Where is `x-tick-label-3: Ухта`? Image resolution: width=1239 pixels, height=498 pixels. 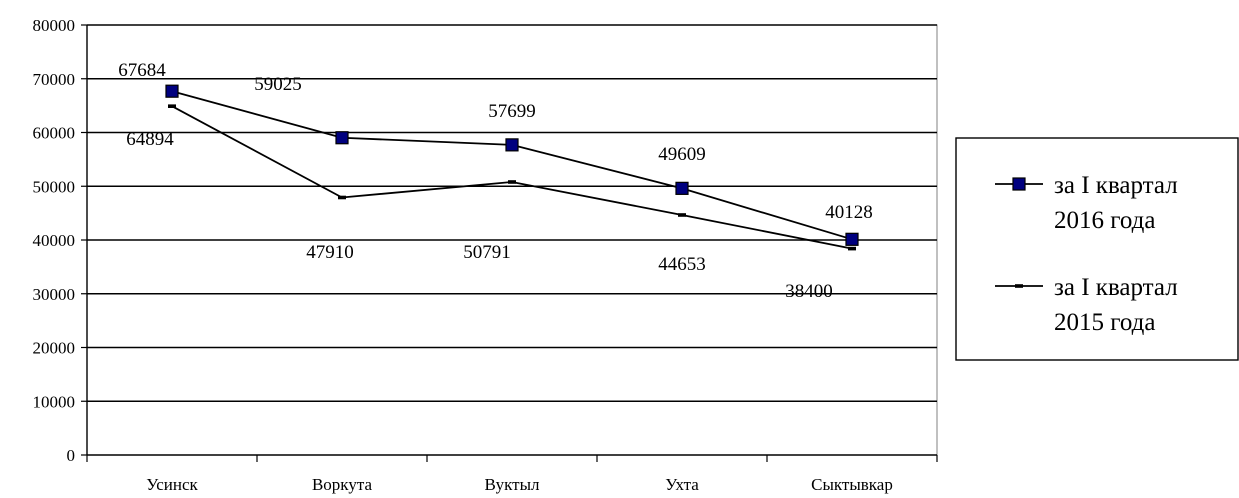
x-tick-label-3: Ухта is located at coordinates (682, 484).